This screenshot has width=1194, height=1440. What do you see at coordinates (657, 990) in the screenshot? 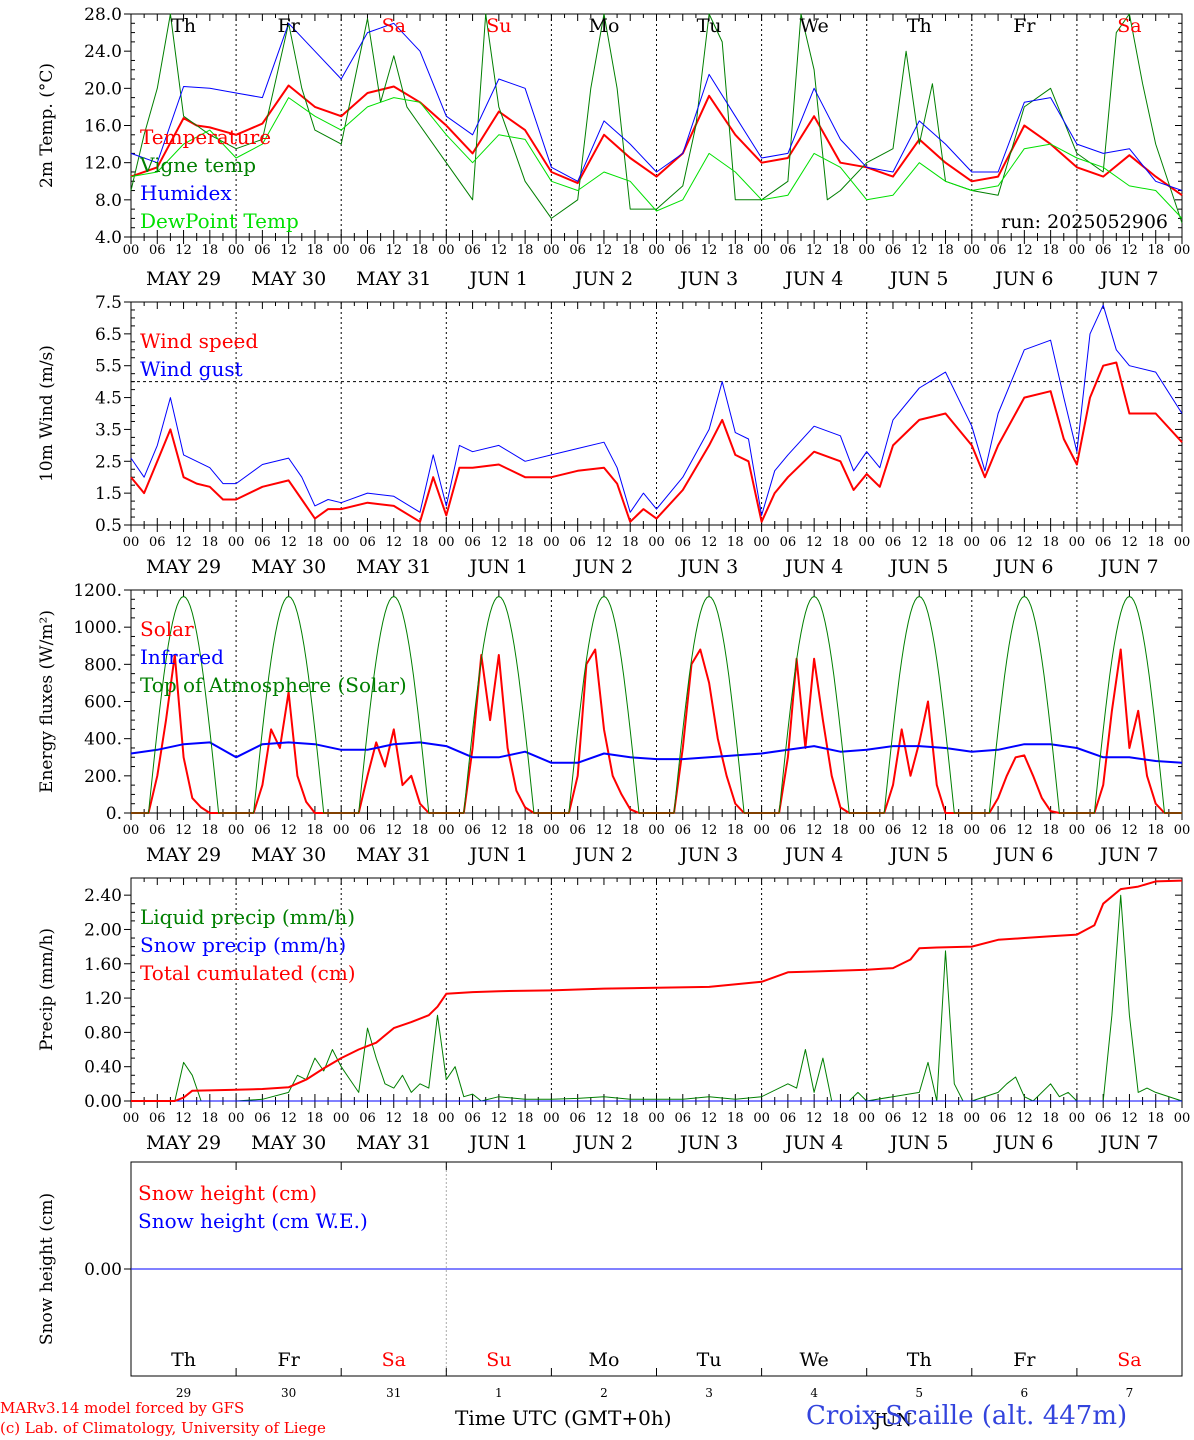
I see `series-line-total-cumulated-cm-` at bounding box center [657, 990].